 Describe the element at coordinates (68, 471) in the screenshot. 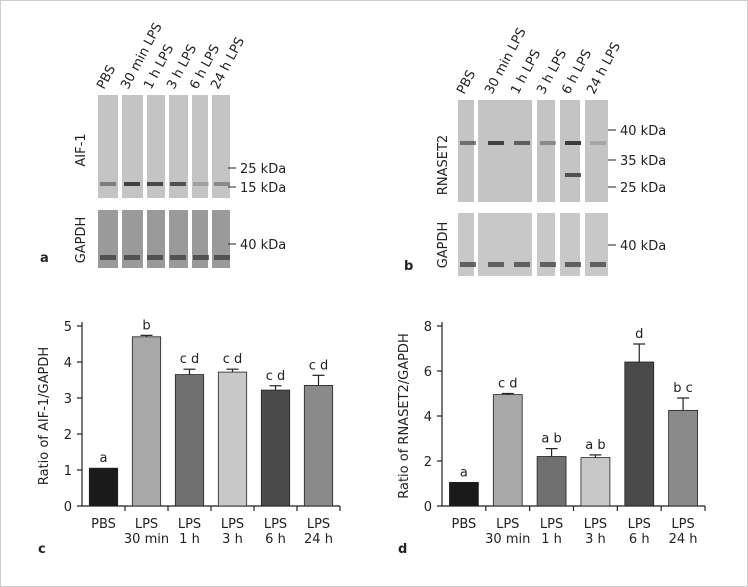

I see `y-tick-label: 1` at that location.